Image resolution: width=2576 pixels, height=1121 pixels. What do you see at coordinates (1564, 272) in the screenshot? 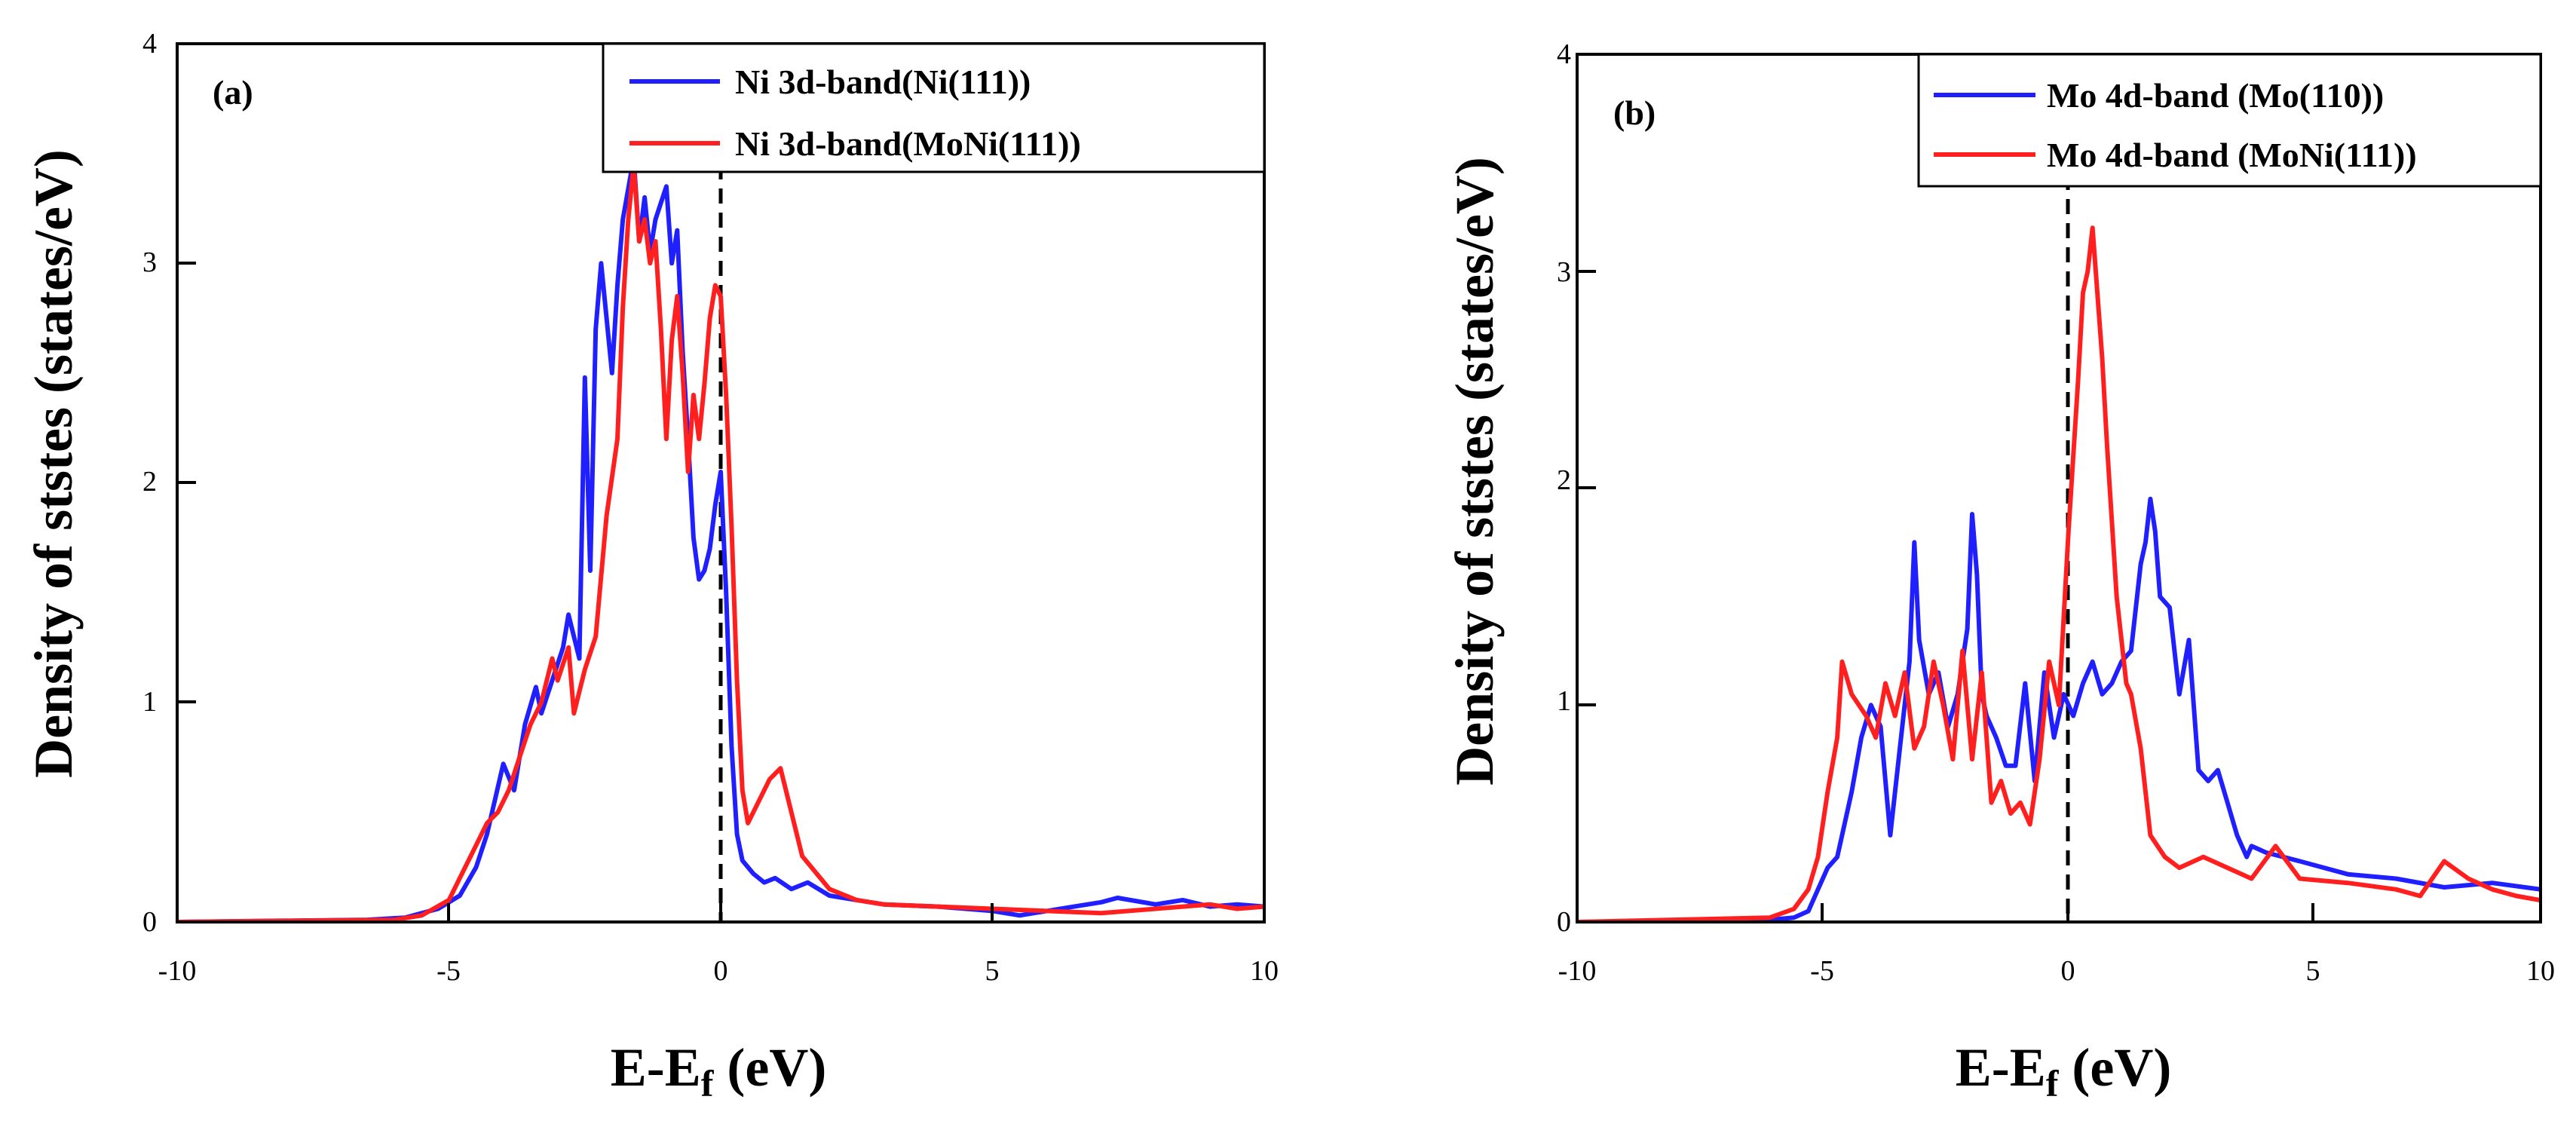
I see `ytick-label-b-3: 3` at bounding box center [1564, 272].